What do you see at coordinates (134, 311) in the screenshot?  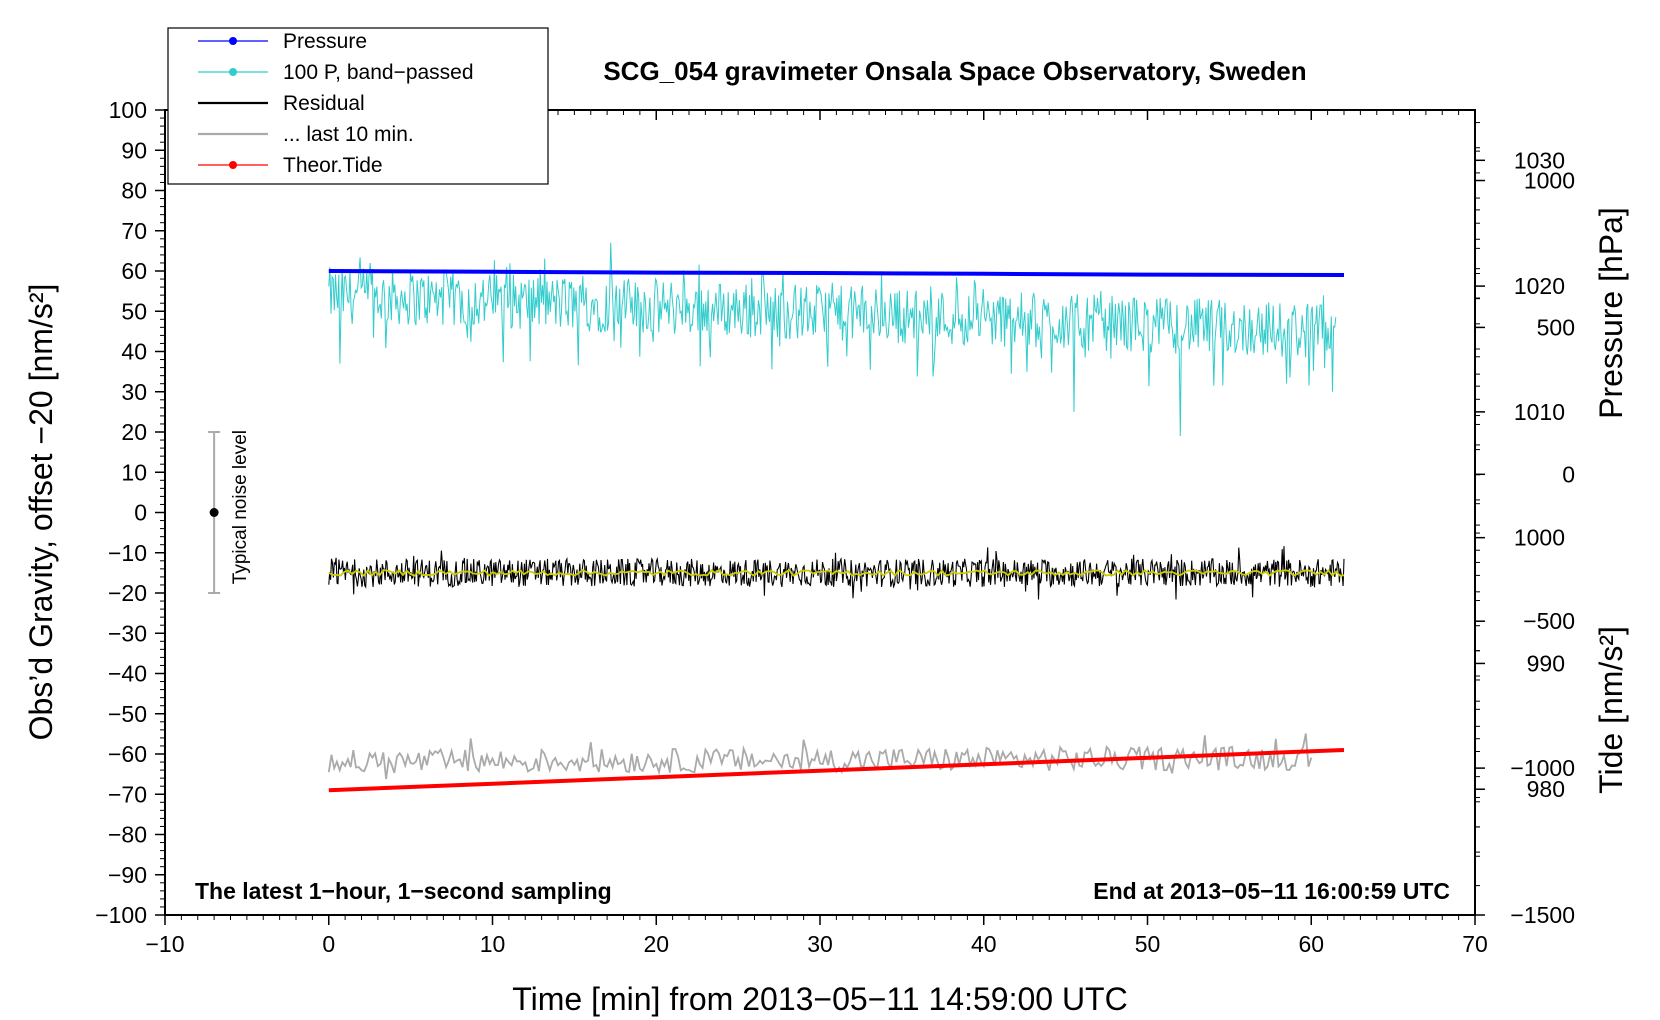 I see `y-left-tick-label: 50` at bounding box center [134, 311].